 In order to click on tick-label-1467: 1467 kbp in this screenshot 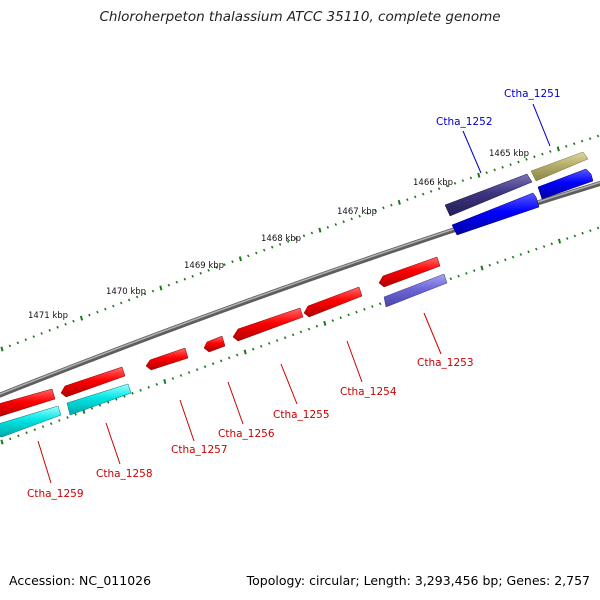, I will do `click(357, 212)`.